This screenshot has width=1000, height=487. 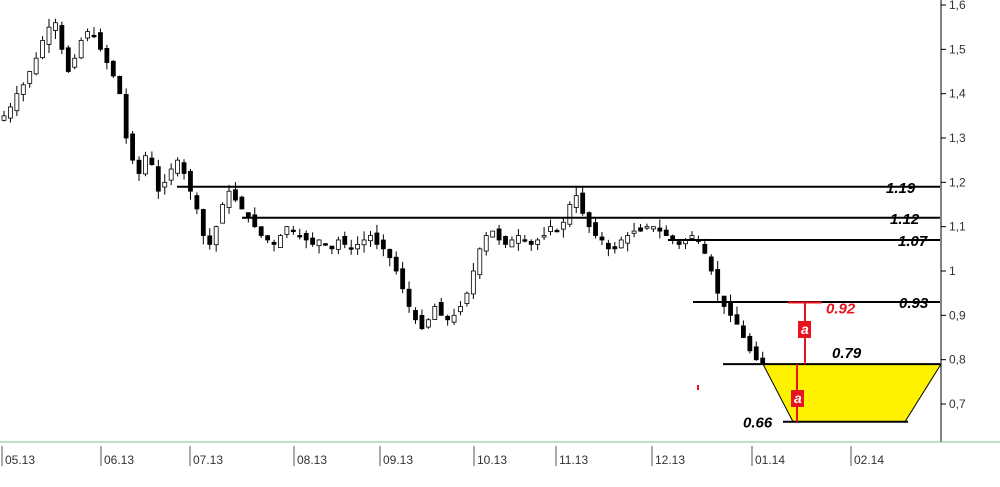 What do you see at coordinates (573, 460) in the screenshot?
I see `x-tick-label: 11.13` at bounding box center [573, 460].